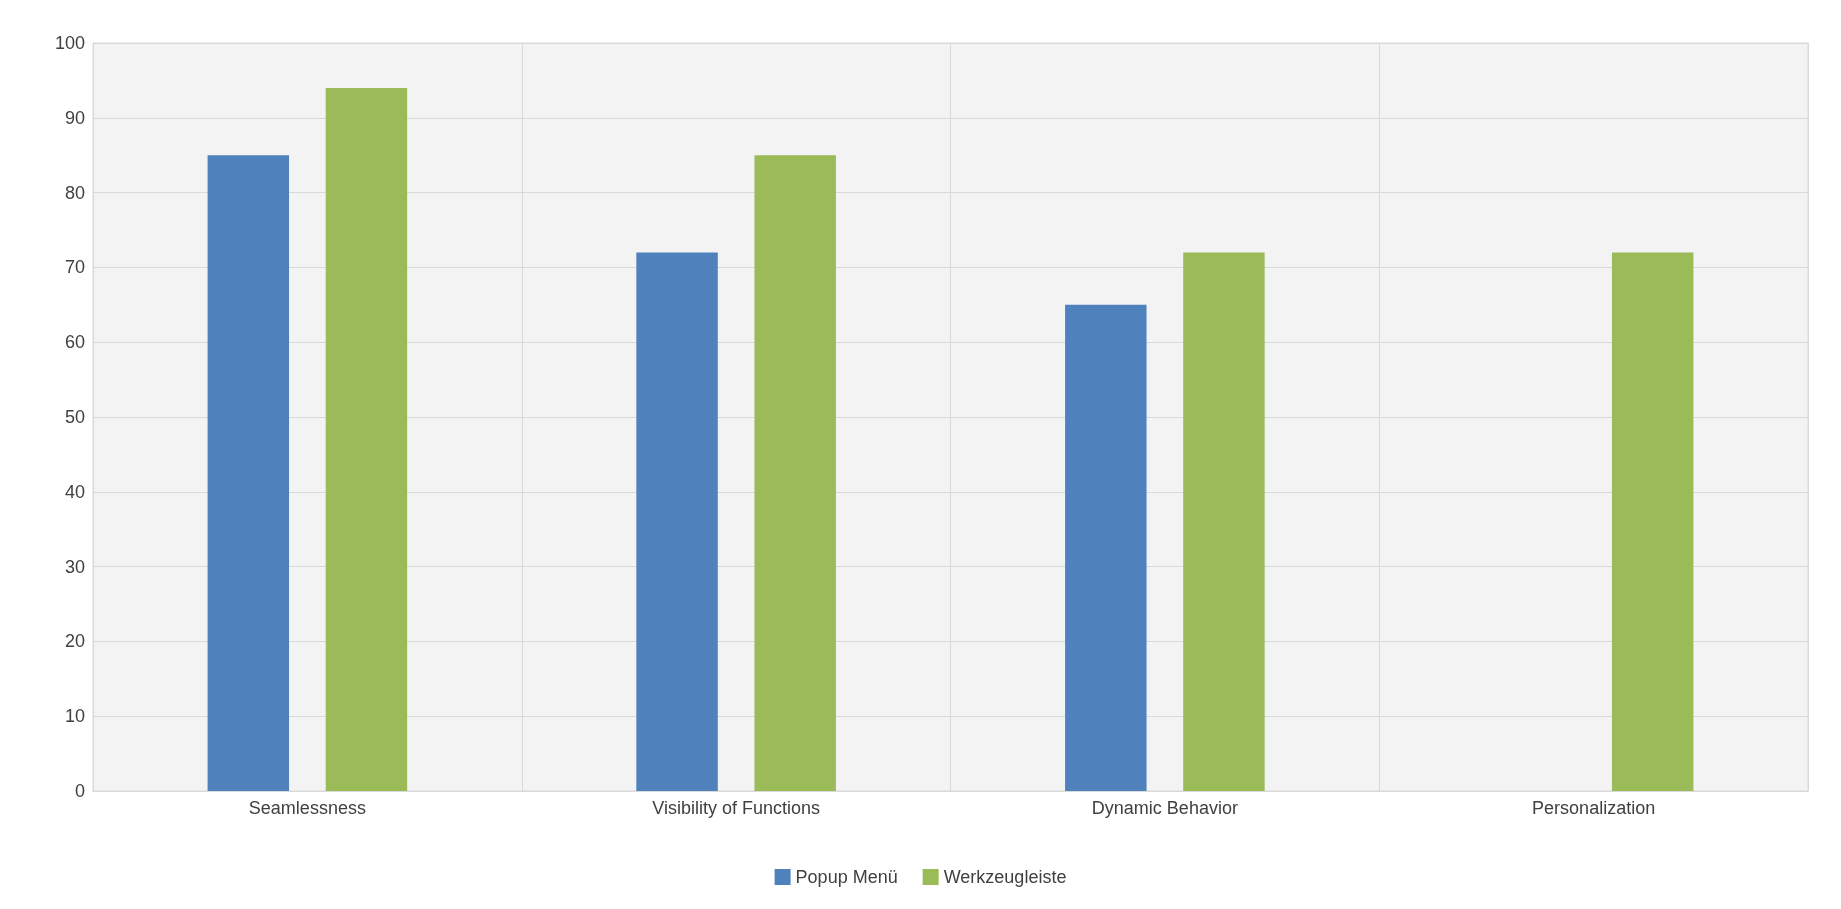 The width and height of the screenshot is (1841, 909). I want to click on x-tick-label: Visibility of Functions, so click(736, 808).